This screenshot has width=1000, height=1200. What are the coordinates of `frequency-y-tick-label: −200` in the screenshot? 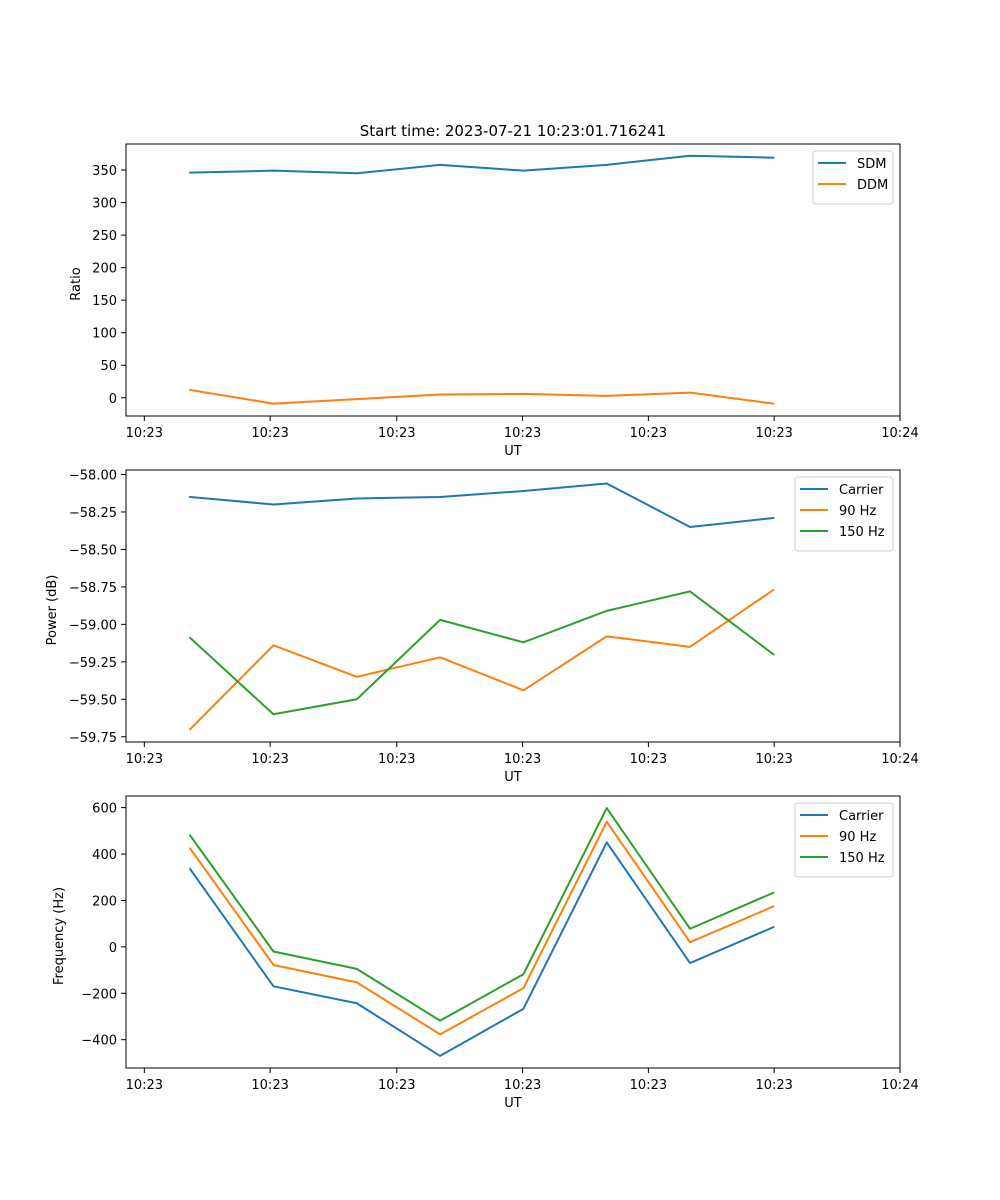 It's located at (99, 994).